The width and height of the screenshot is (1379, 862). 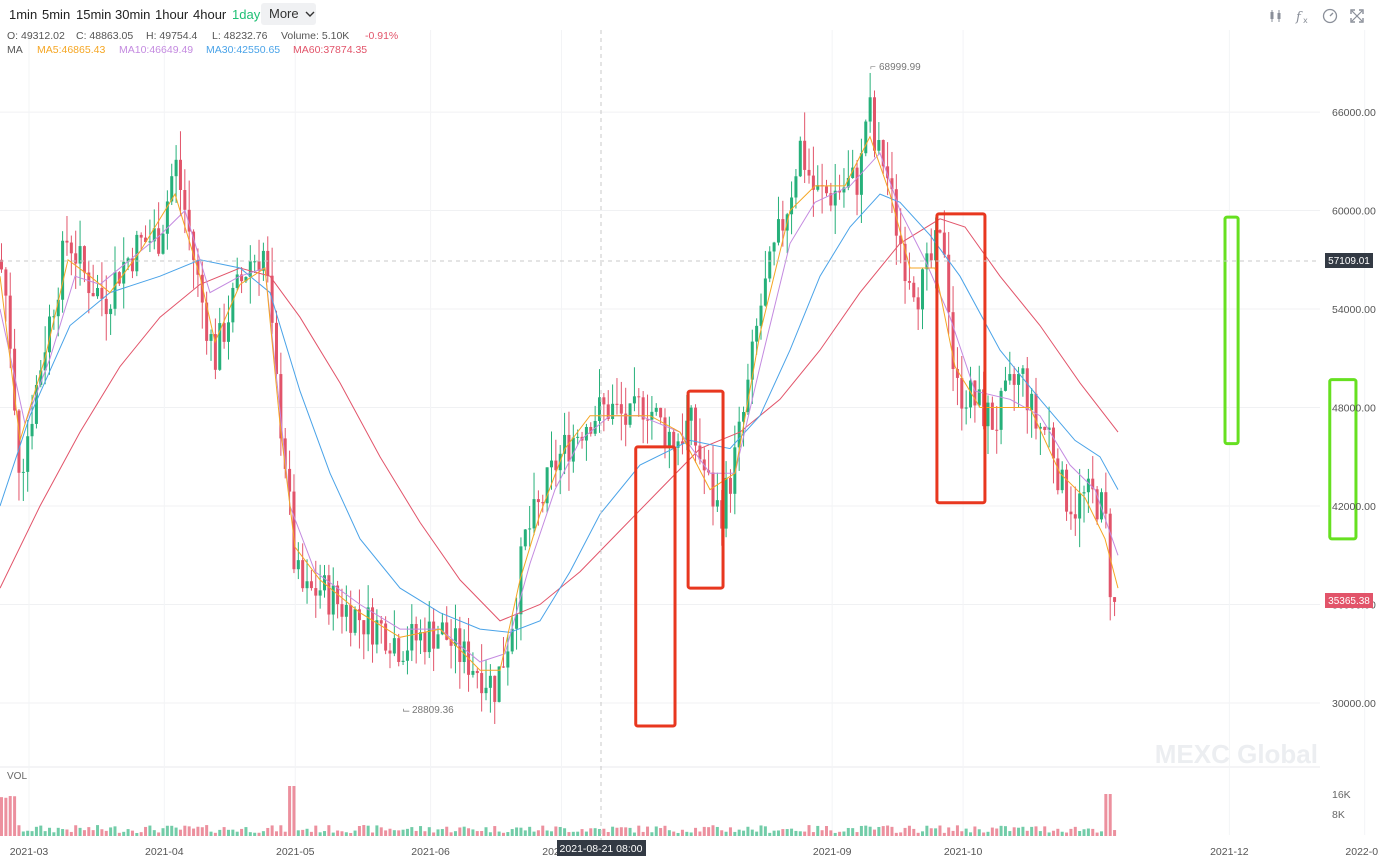 I want to click on volume-tick-16k: 16K, so click(x=1341, y=795).